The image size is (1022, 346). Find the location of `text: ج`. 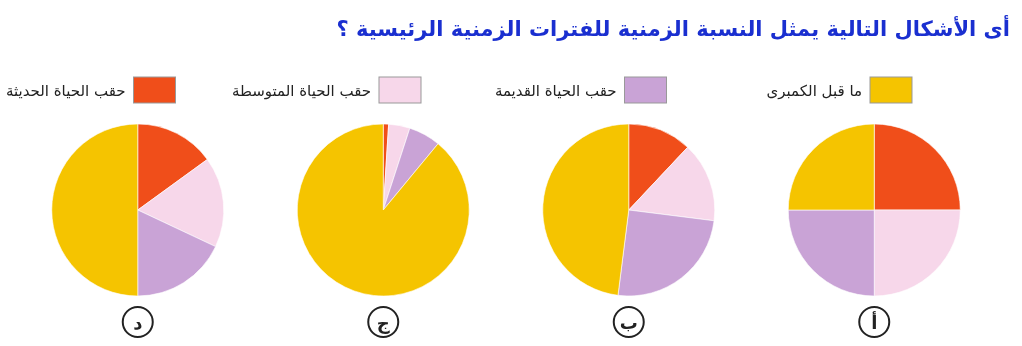

text: ج is located at coordinates (383, 323).